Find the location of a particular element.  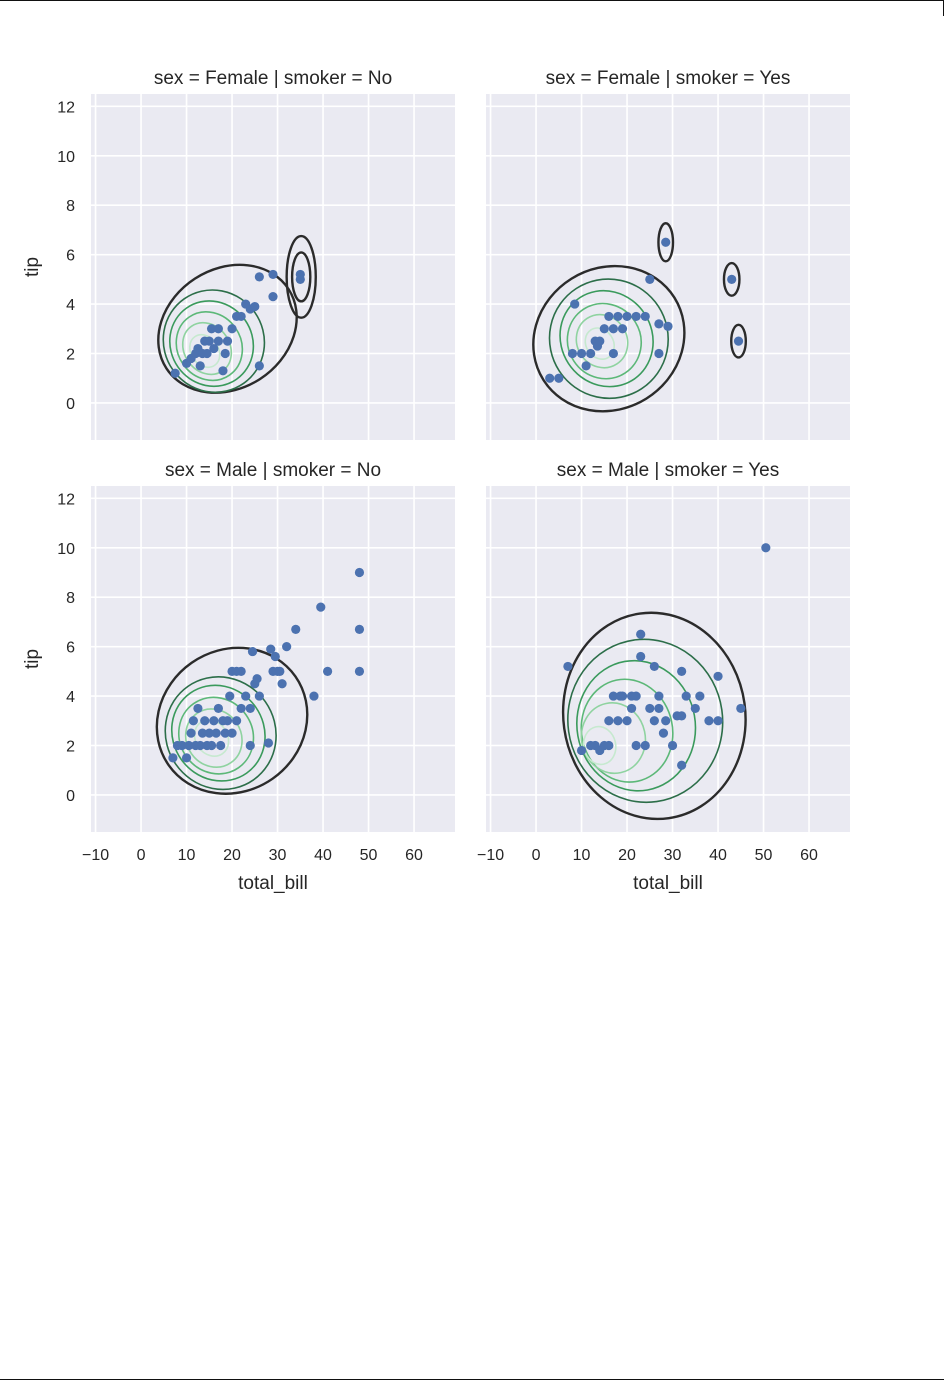

x-tick-label: 0 is located at coordinates (536, 855).